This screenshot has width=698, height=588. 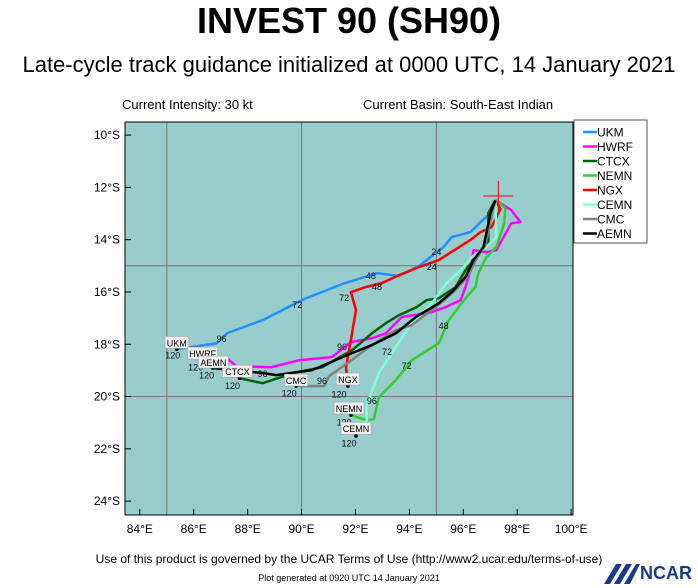 What do you see at coordinates (107, 187) in the screenshot?
I see `y-tick-label: 12°S` at bounding box center [107, 187].